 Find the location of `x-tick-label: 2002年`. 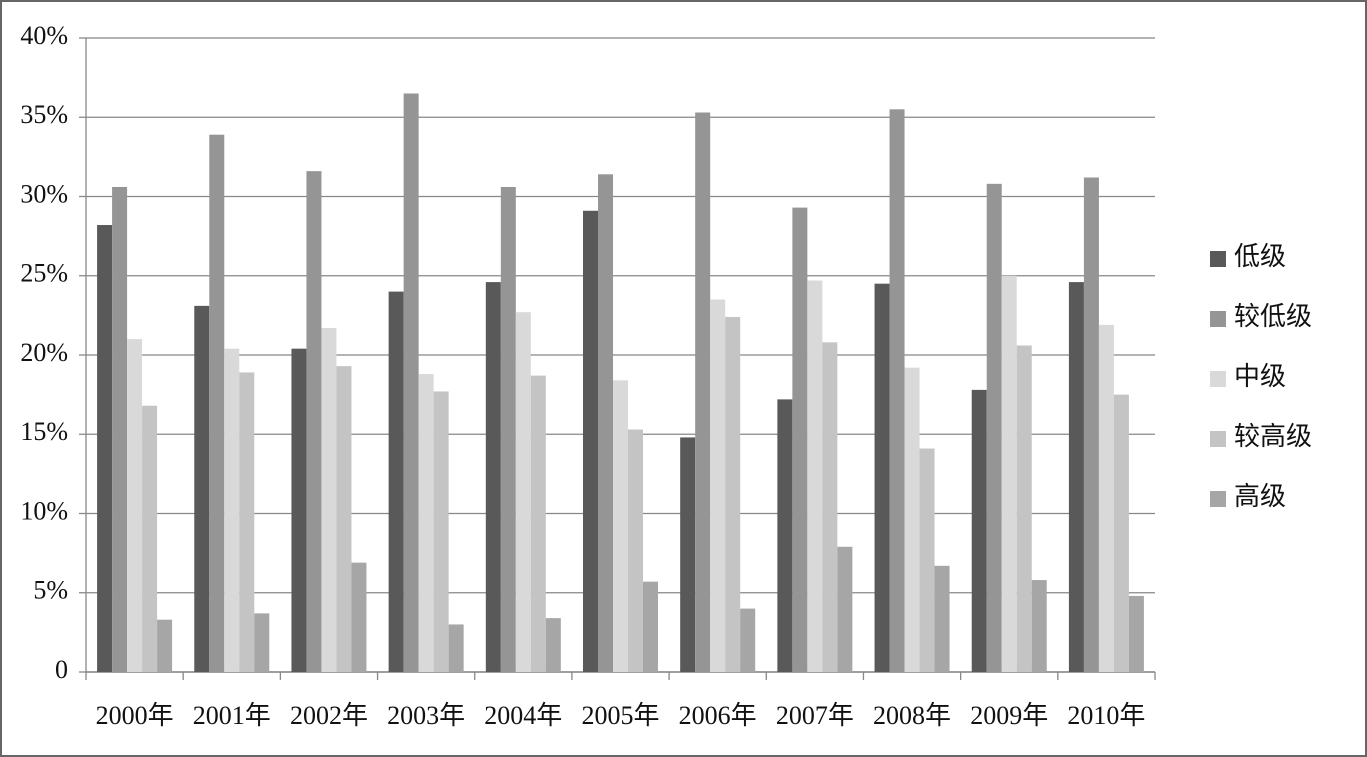

x-tick-label: 2002年 is located at coordinates (329, 715).